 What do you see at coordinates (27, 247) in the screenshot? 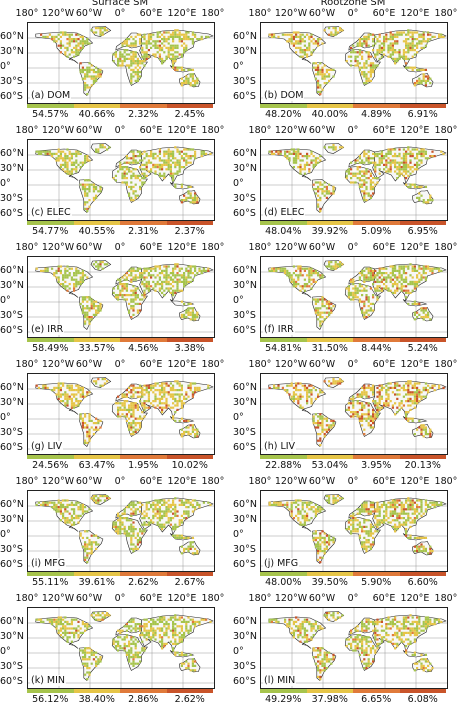
I see `longitude-tick-label: 180°` at bounding box center [27, 247].